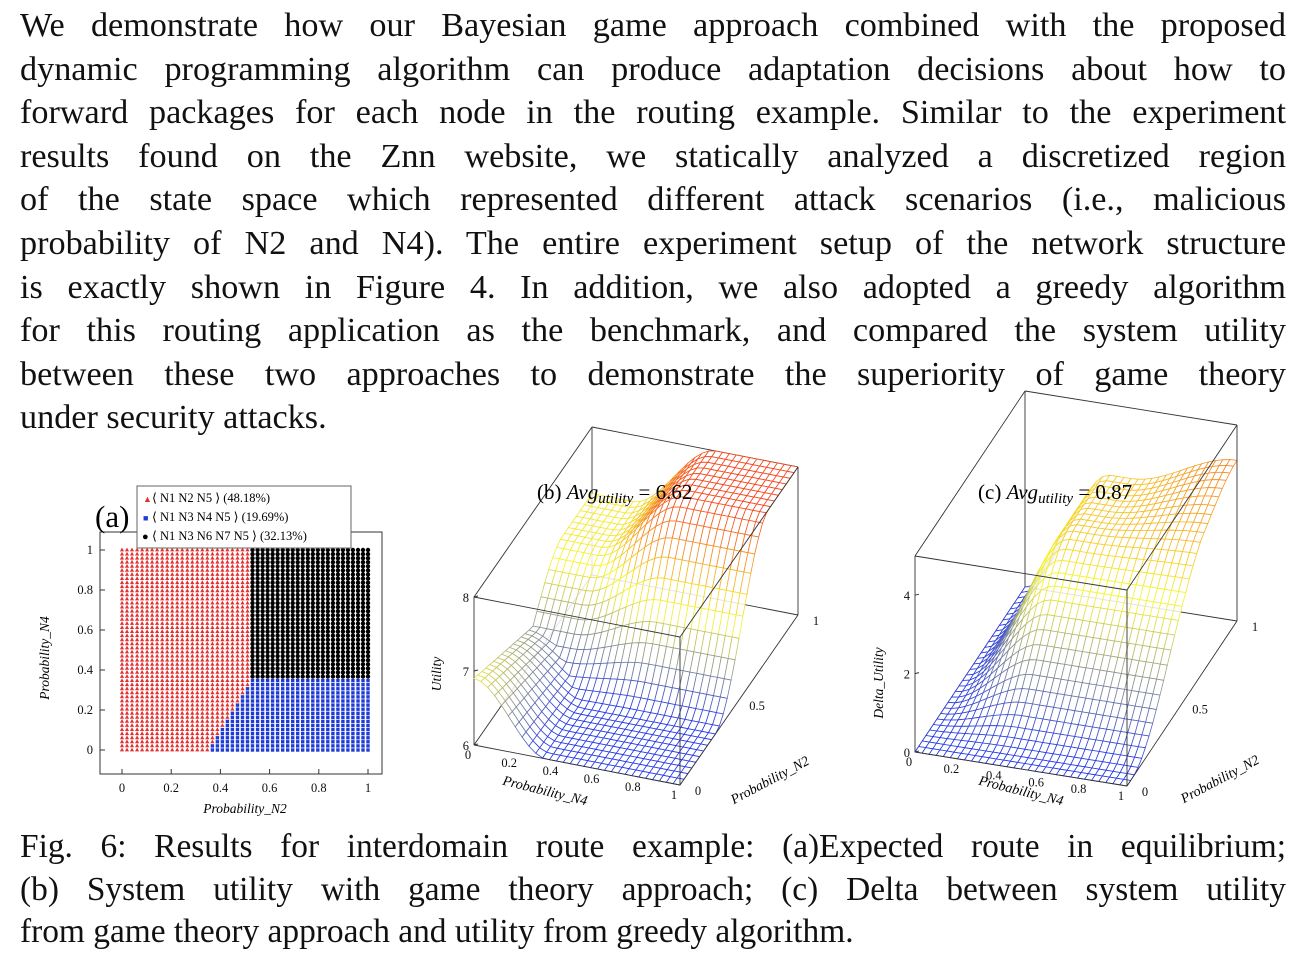  Describe the element at coordinates (85, 590) in the screenshot. I see `y-tick-label: 0.8` at that location.